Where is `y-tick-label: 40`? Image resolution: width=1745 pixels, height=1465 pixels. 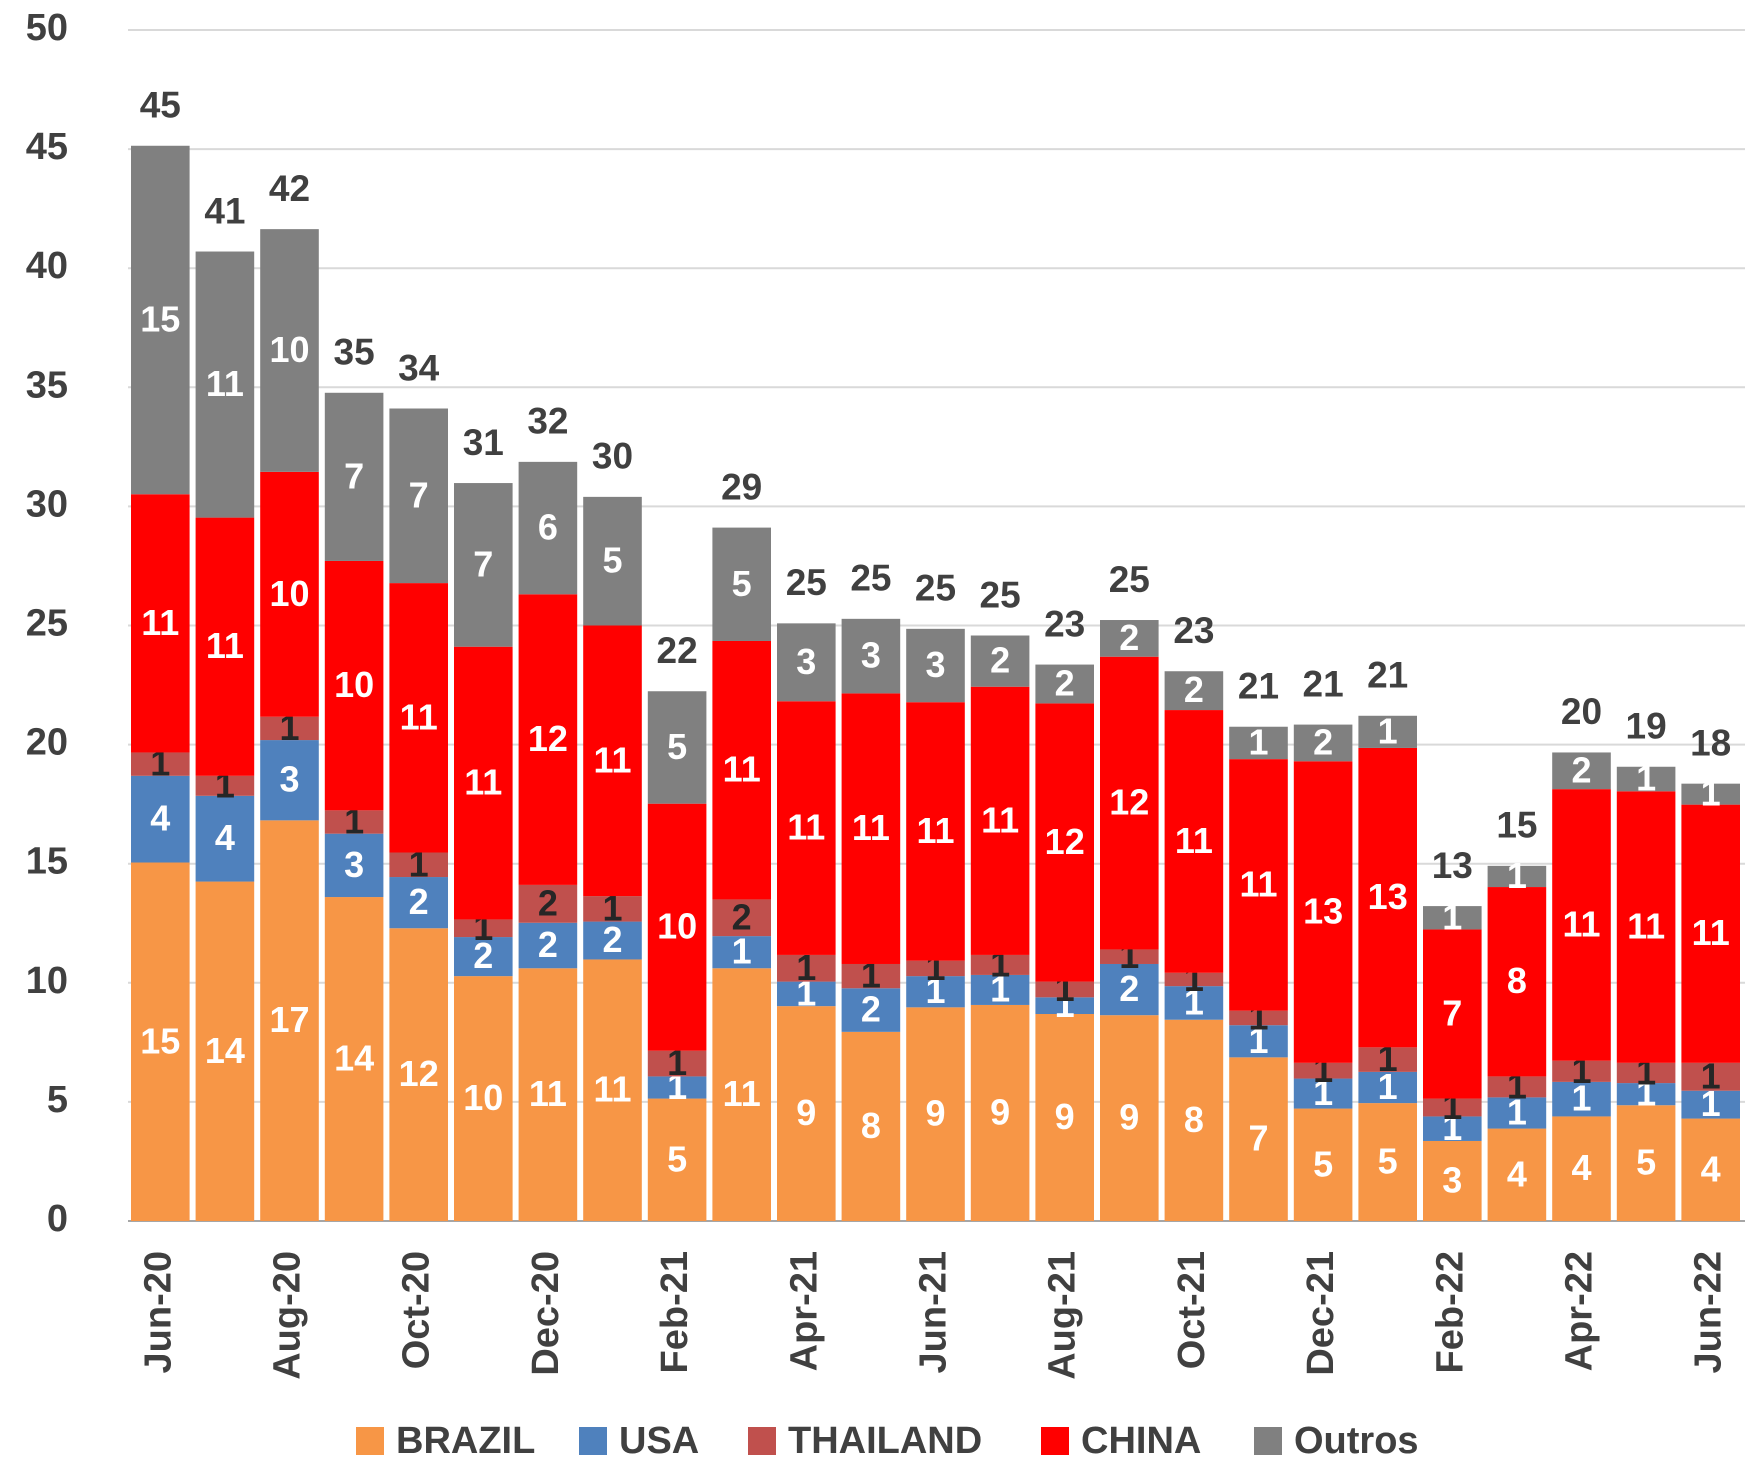
y-tick-label: 40 is located at coordinates (47, 266).